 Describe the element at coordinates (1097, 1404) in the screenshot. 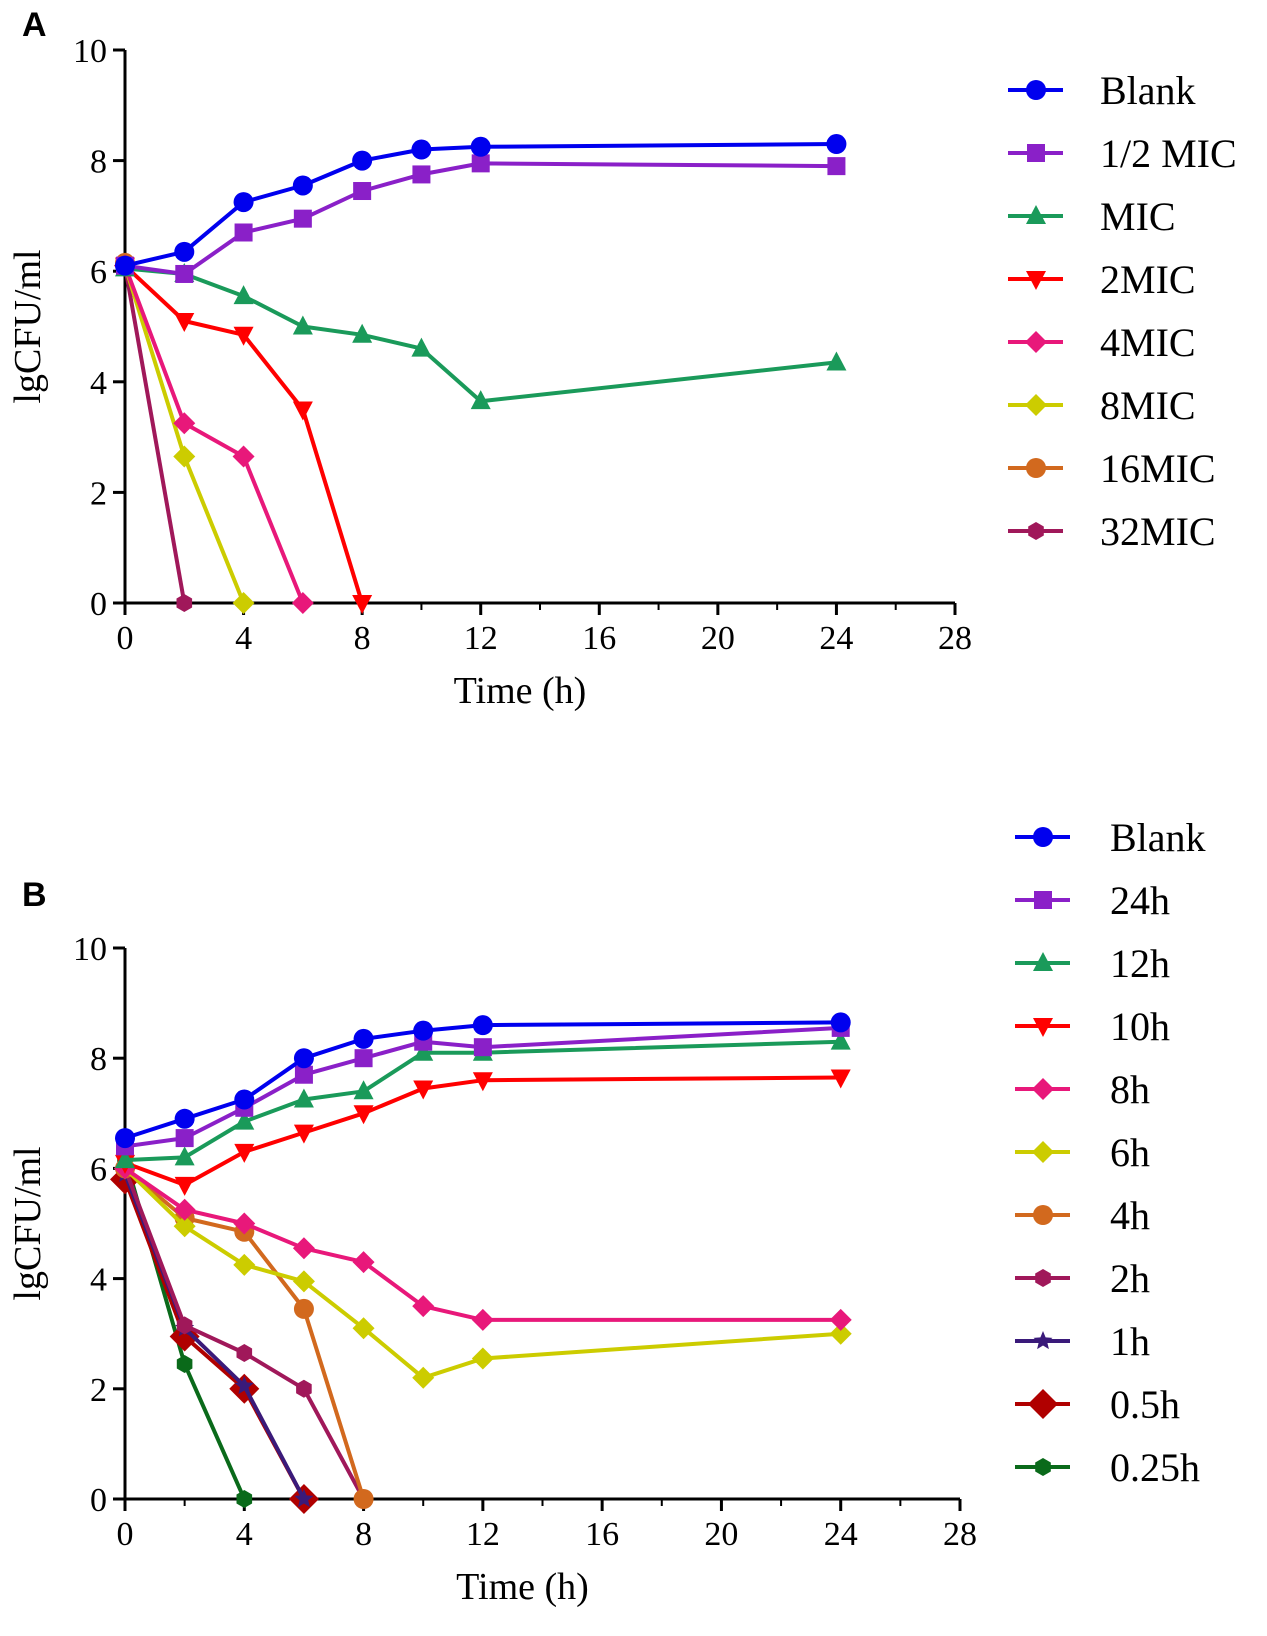

I see `legend-item: 0.5h` at that location.